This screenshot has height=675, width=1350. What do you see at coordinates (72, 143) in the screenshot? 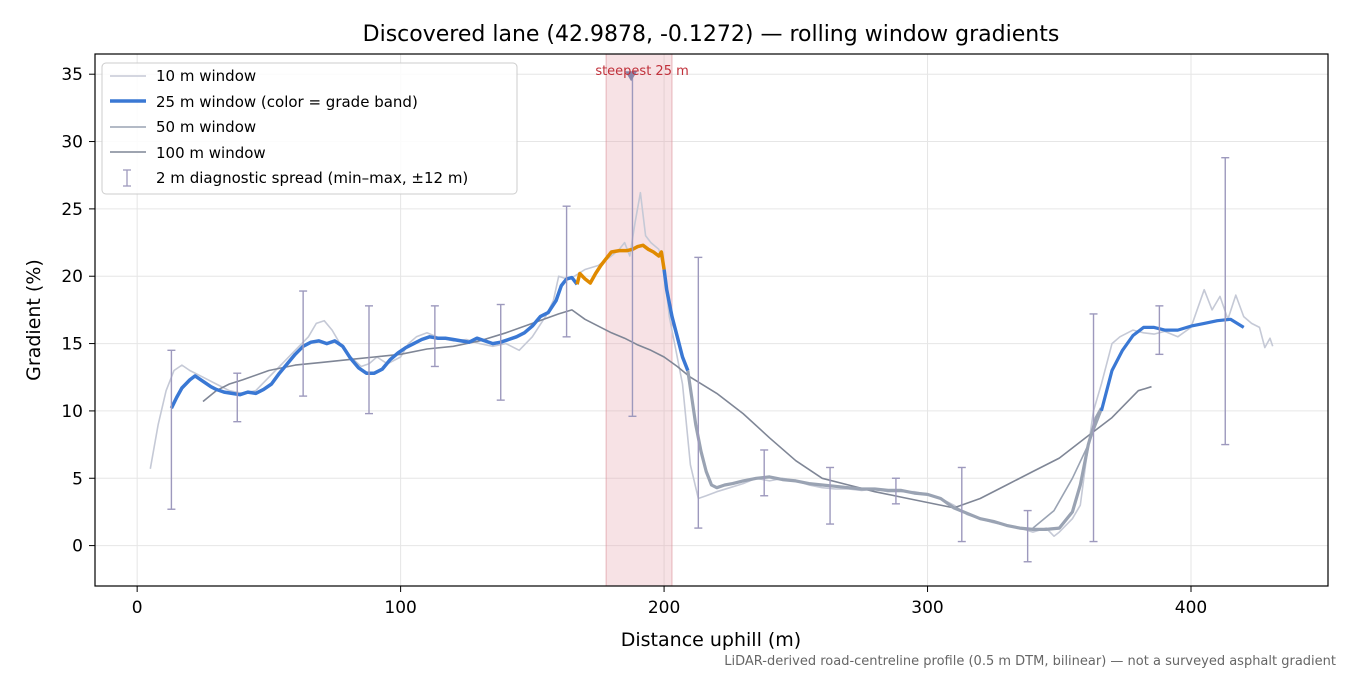
I see `y-tick-label: 30` at bounding box center [72, 143].